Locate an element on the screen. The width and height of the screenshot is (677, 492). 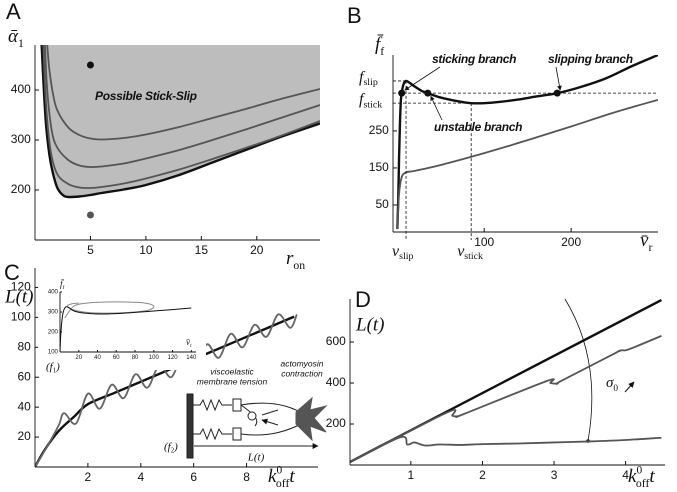
schematic-label: (f2) is located at coordinates (171, 448).